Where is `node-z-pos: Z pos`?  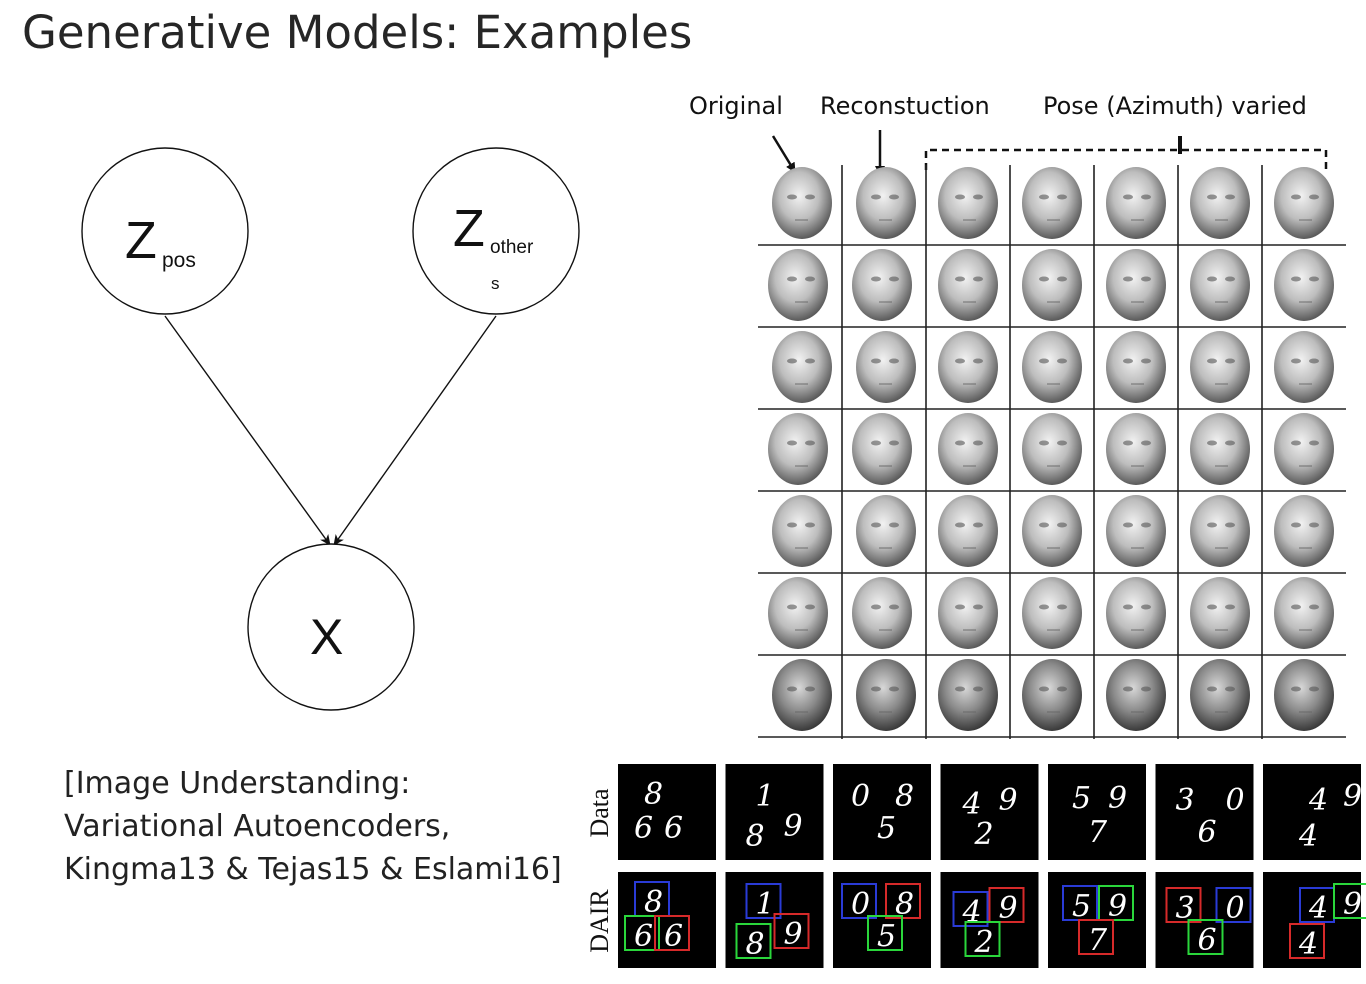
node-z-pos: Z pos is located at coordinates (165, 231).